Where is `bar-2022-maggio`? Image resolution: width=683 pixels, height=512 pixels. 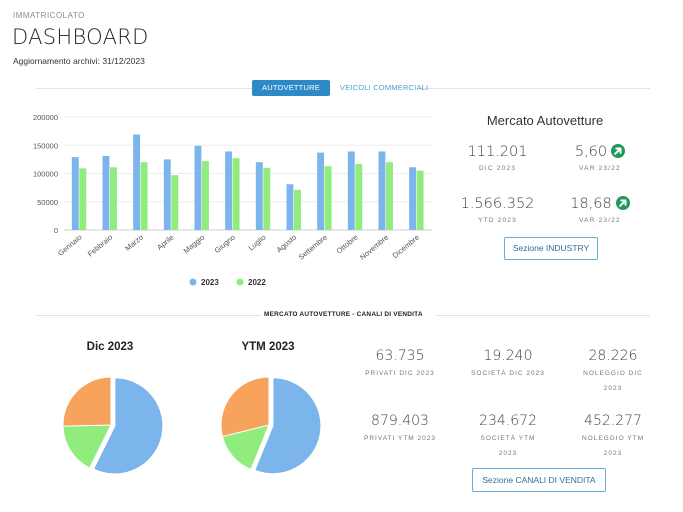 bar-2022-maggio is located at coordinates (205, 195).